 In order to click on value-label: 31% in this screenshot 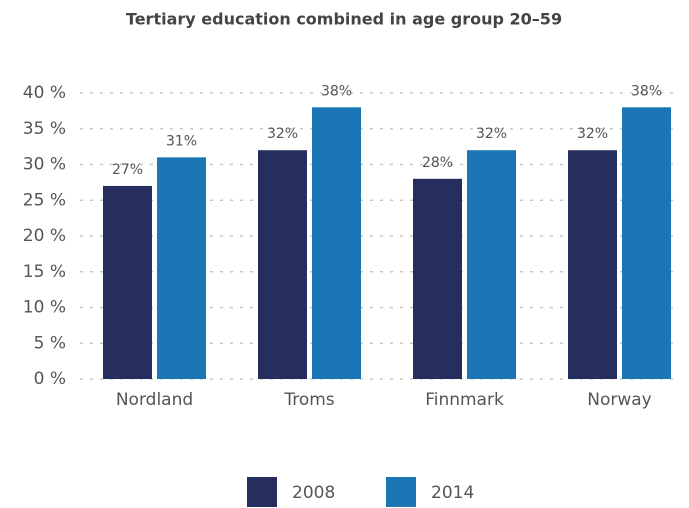, I will do `click(181, 141)`.